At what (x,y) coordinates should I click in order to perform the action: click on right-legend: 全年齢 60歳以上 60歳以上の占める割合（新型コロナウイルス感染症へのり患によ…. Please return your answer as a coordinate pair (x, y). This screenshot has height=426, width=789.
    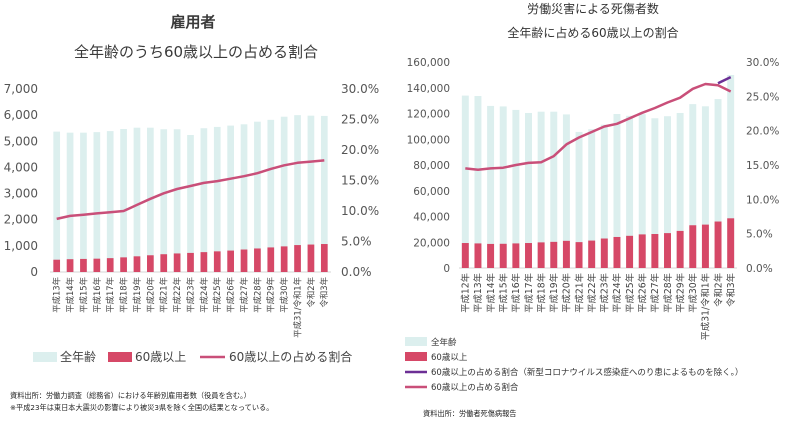
    Looking at the image, I should click on (574, 365).